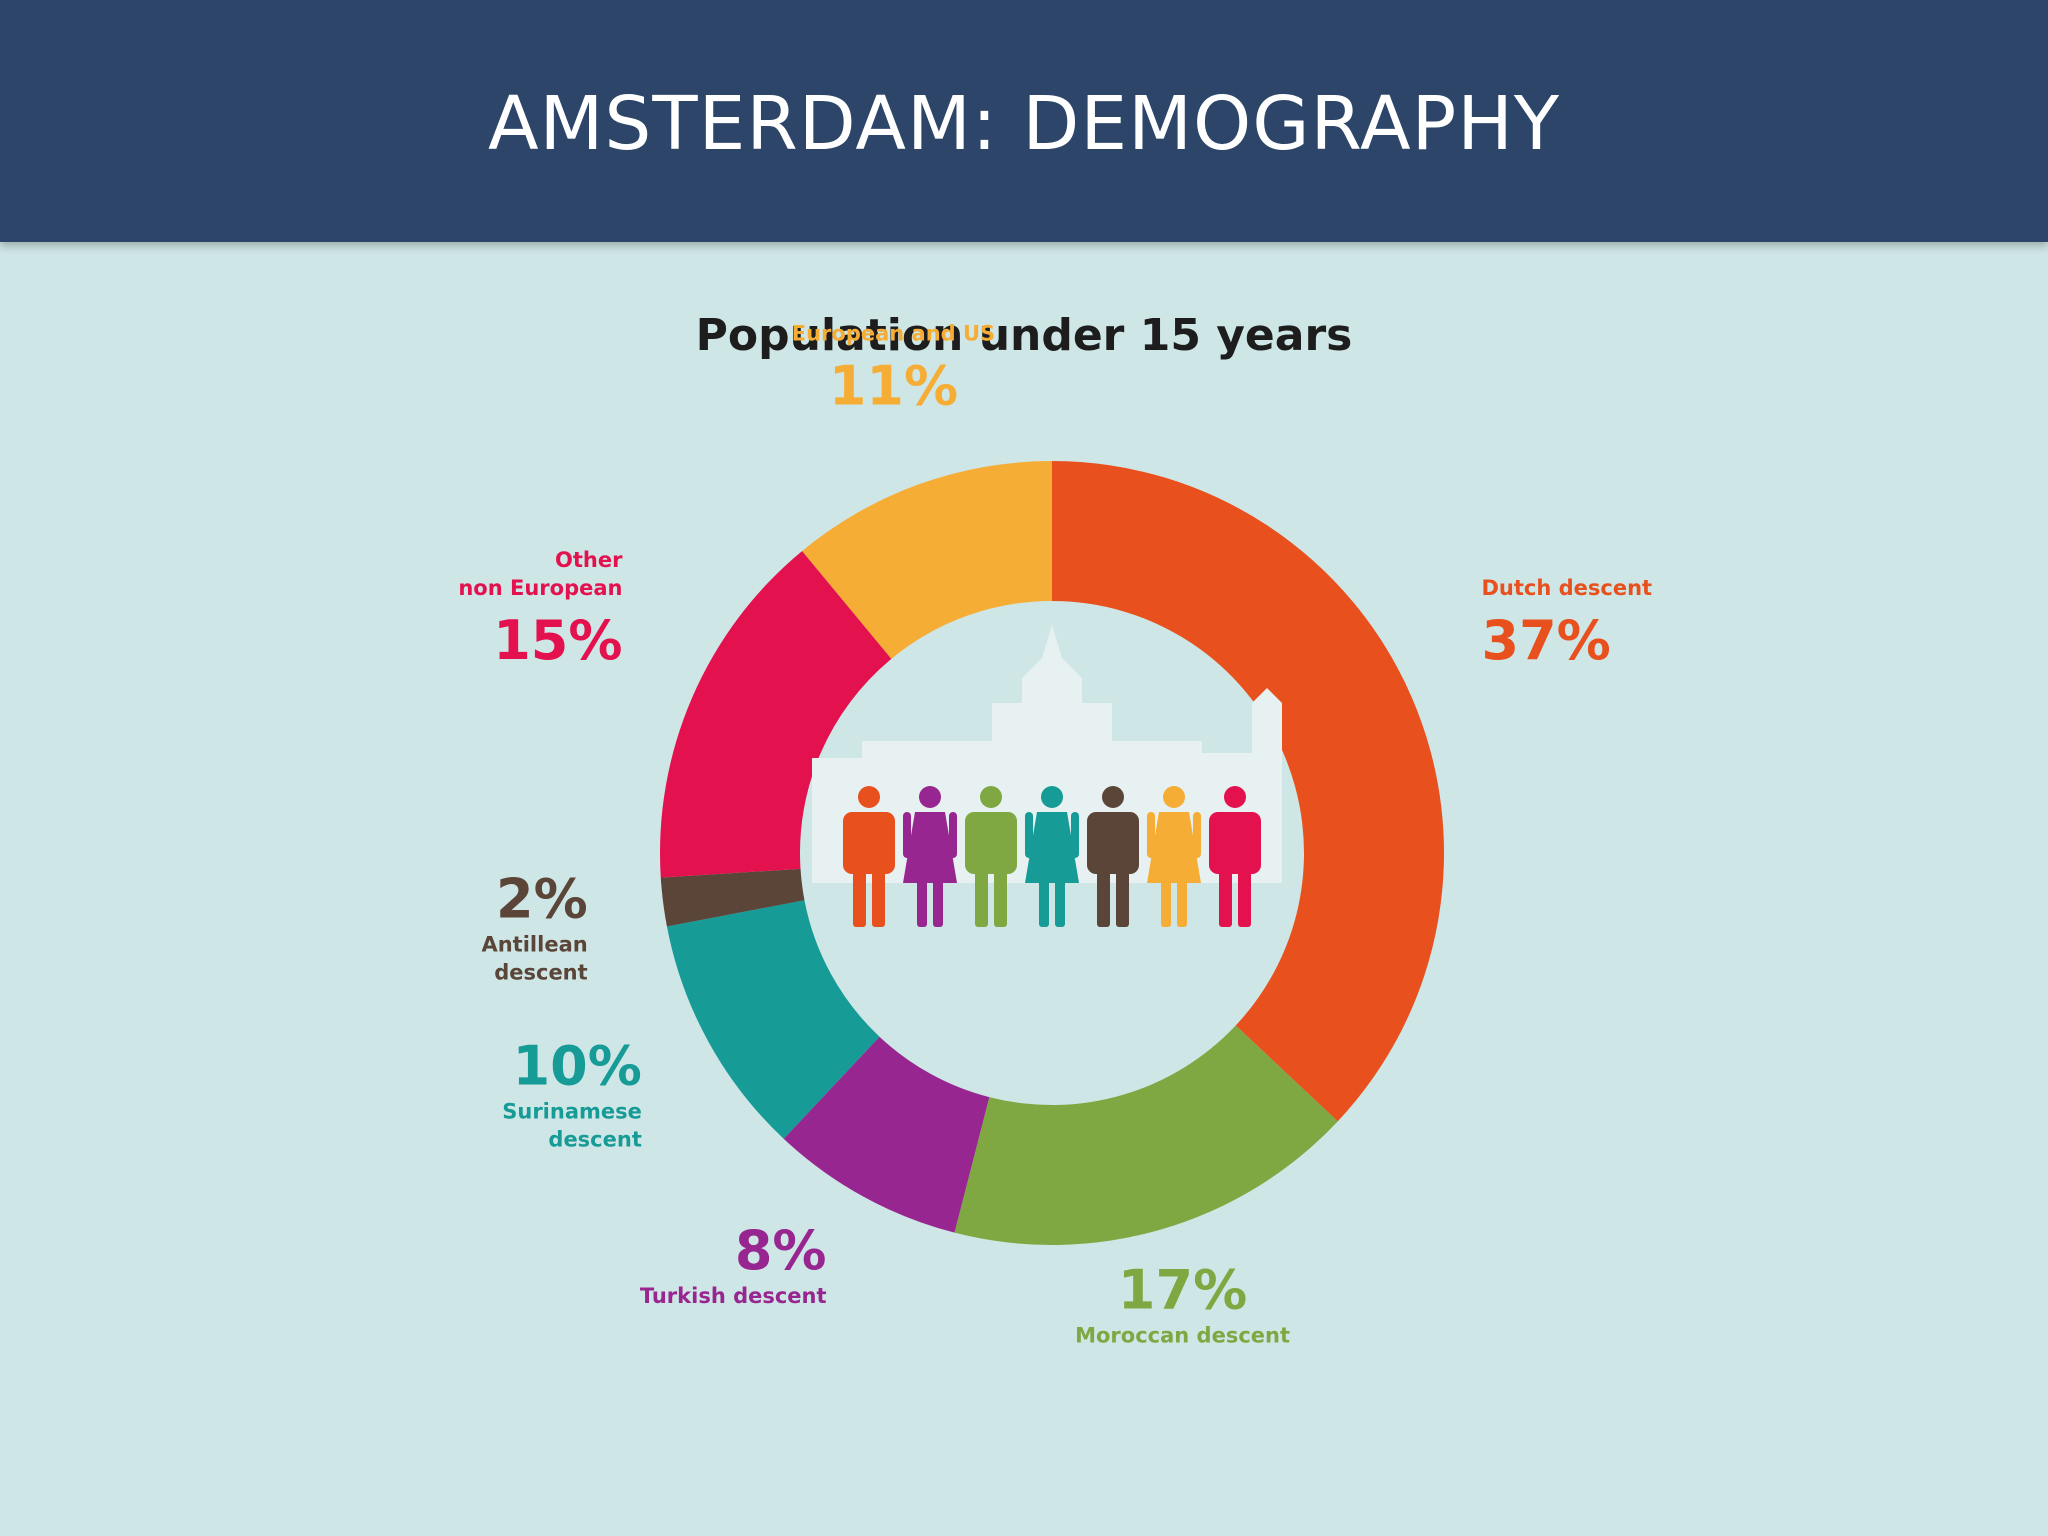 This screenshot has height=1536, width=2048. Describe the element at coordinates (886, 1134) in the screenshot. I see `slice-turkish` at that location.